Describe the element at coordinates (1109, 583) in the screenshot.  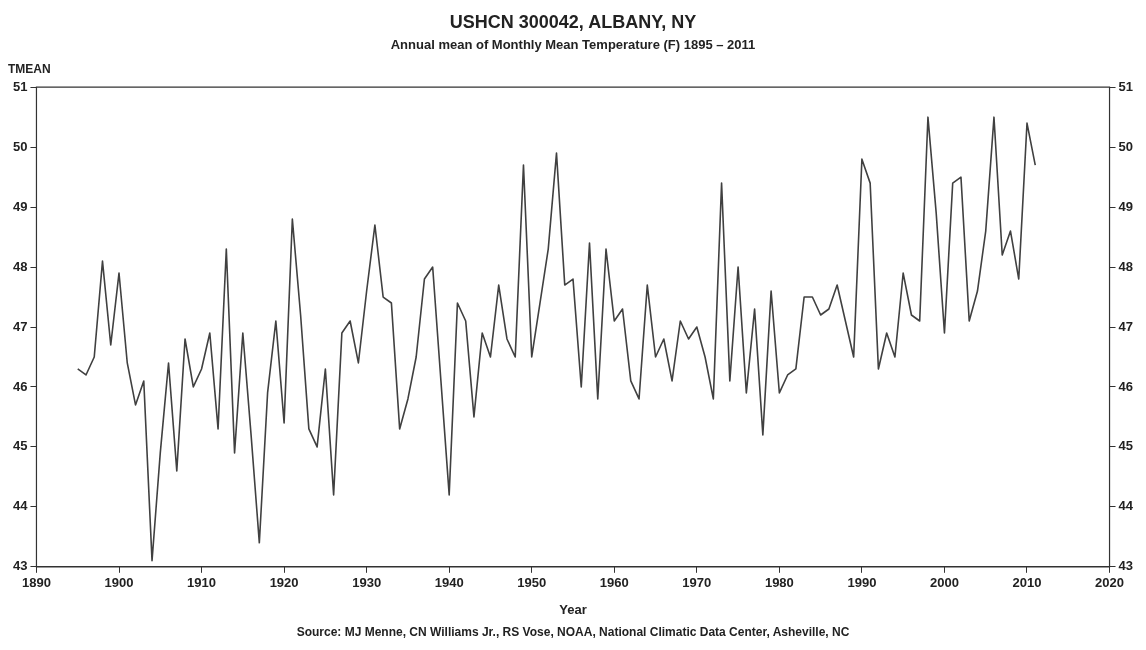
I see `x-tick-label: 2020` at that location.